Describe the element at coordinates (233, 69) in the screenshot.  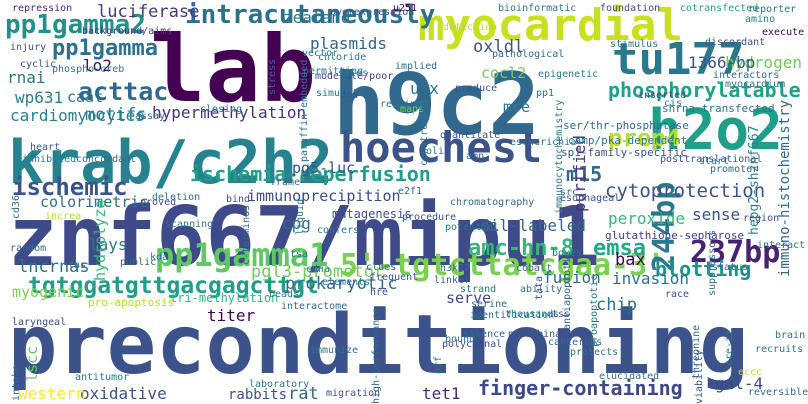
I see `cloud-word: lab` at that location.